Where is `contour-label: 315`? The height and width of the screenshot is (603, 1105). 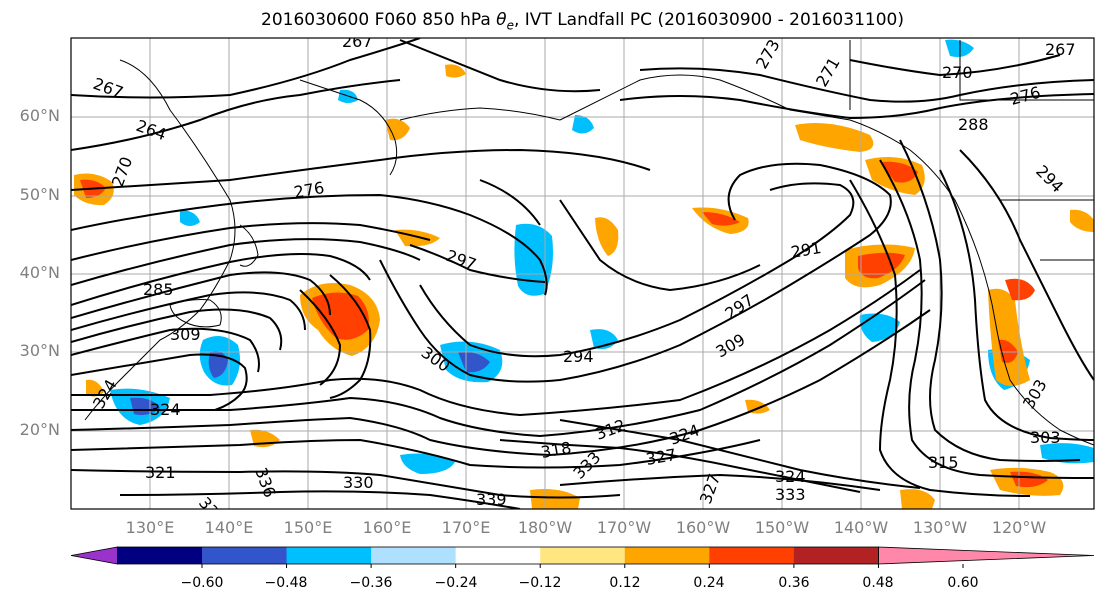 contour-label: 315 is located at coordinates (943, 462).